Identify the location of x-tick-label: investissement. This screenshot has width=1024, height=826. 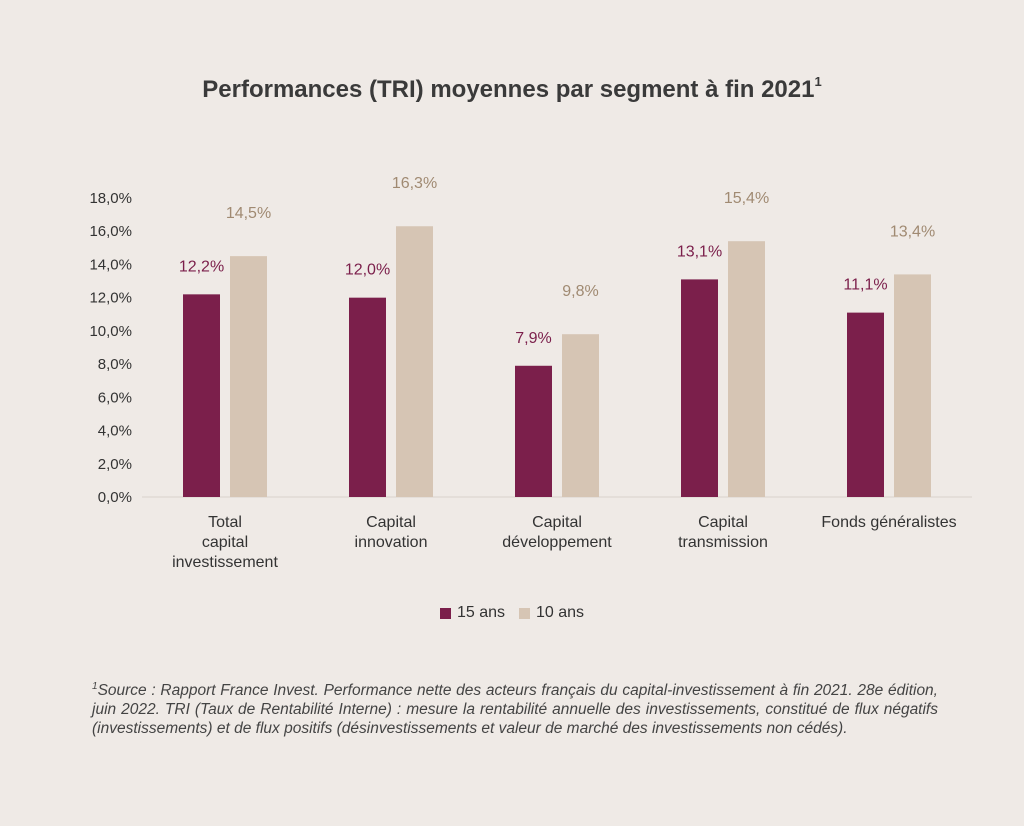
(225, 562).